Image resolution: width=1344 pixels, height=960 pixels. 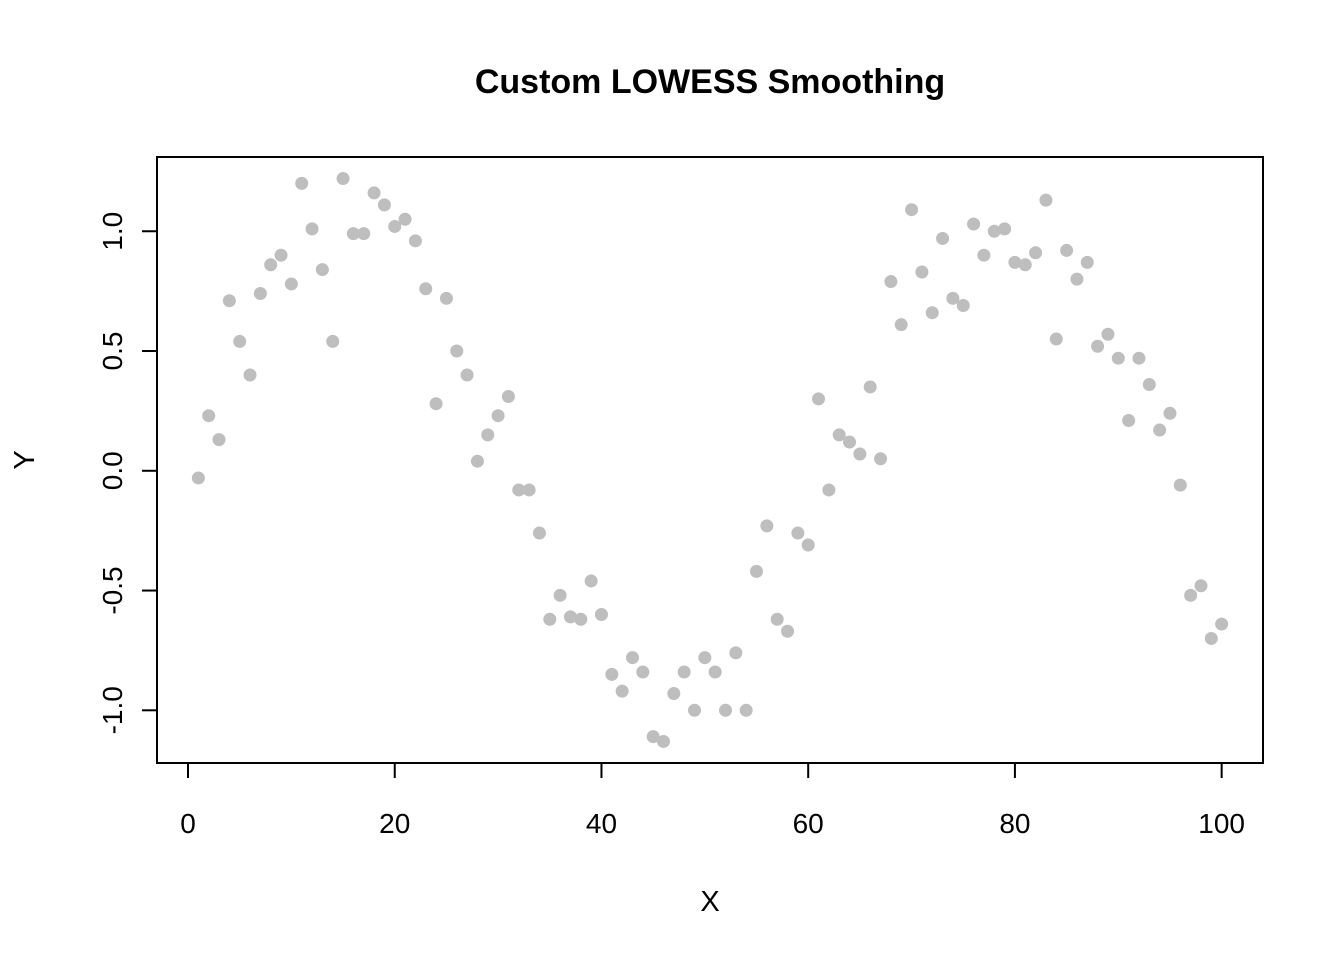 What do you see at coordinates (112, 470) in the screenshot?
I see `y-tick-label: 0.0` at bounding box center [112, 470].